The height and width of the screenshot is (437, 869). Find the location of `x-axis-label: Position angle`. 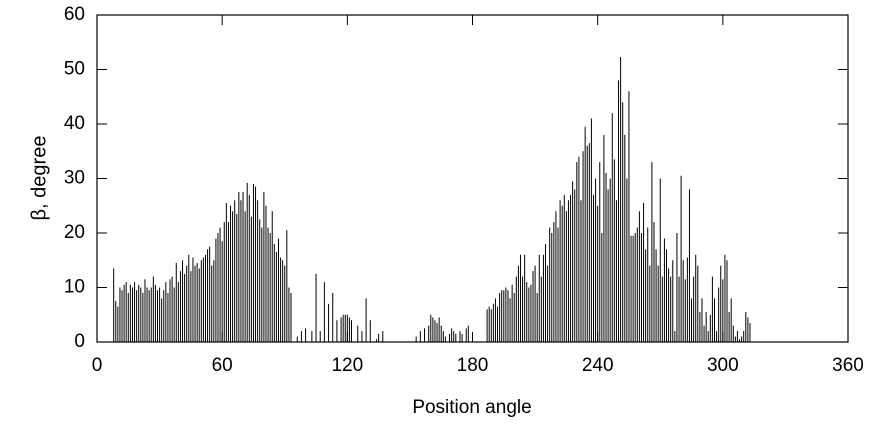

x-axis-label: Position angle is located at coordinates (471, 407).